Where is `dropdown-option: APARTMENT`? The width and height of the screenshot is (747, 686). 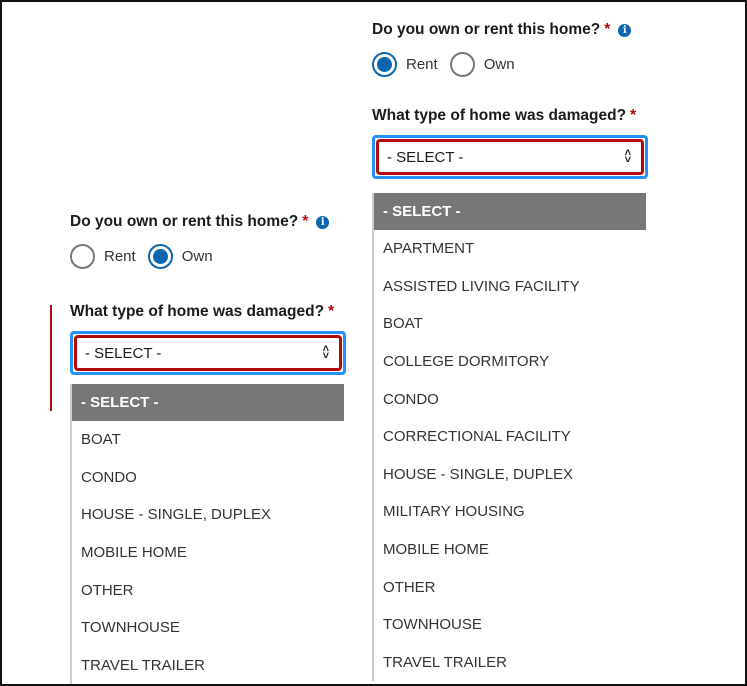 dropdown-option: APARTMENT is located at coordinates (429, 249).